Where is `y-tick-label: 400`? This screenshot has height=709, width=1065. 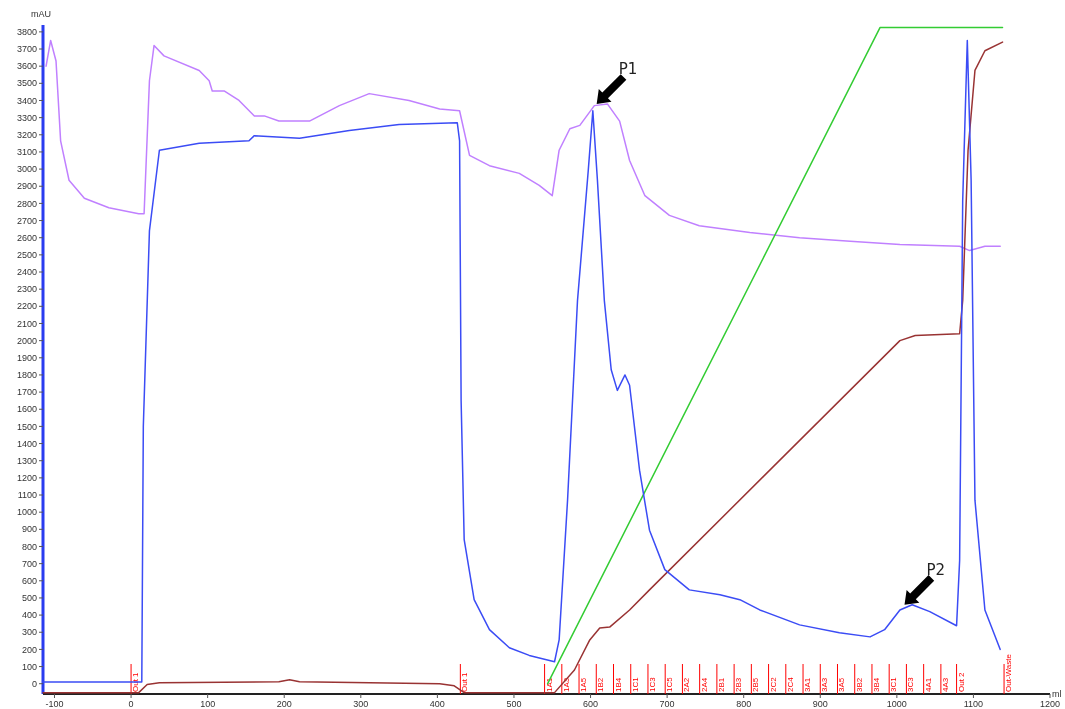
y-tick-label: 400 is located at coordinates (29, 615).